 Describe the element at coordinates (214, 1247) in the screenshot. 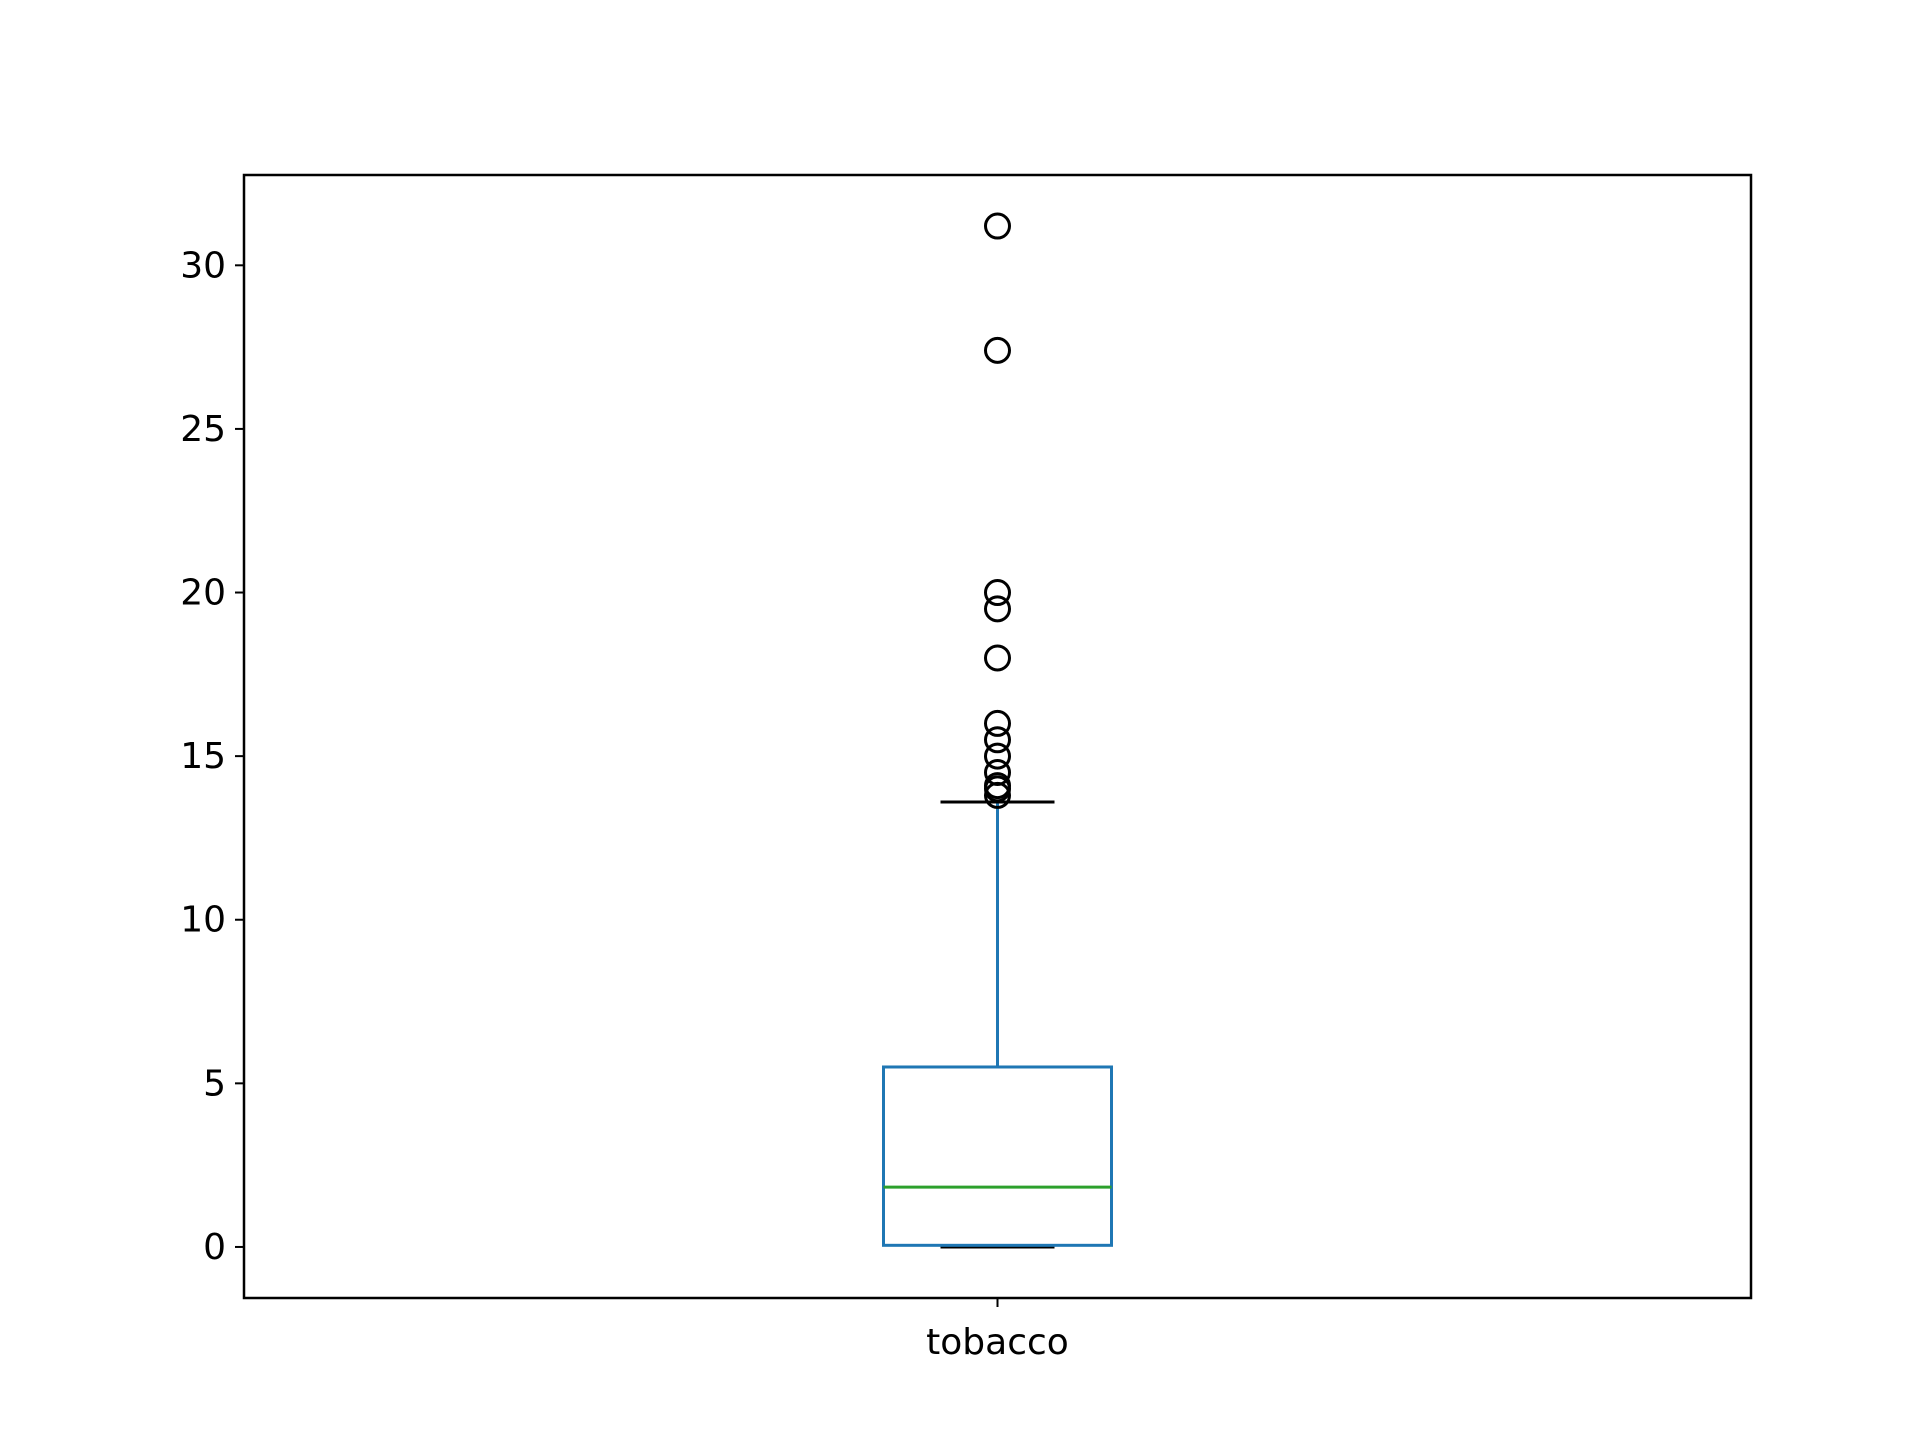

I see `y-tick-label: 0` at that location.